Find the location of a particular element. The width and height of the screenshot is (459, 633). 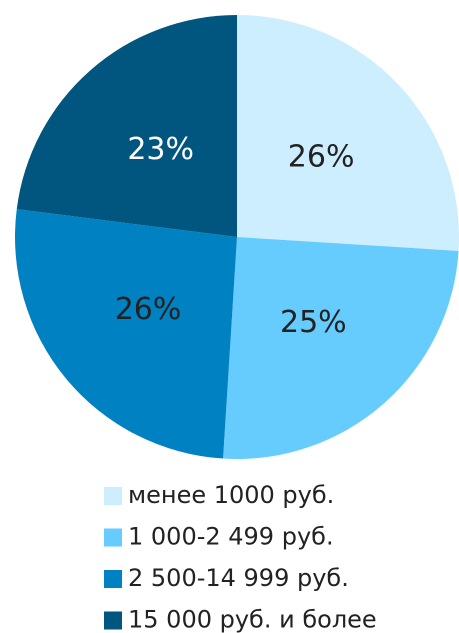

slice-label: 23% is located at coordinates (160, 149).